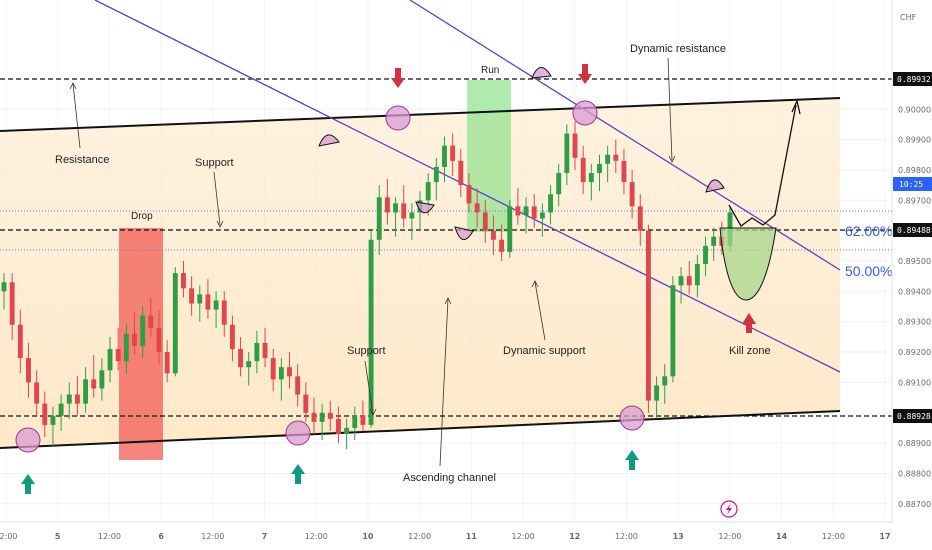 The height and width of the screenshot is (550, 932). I want to click on price-tag-value: 0.89932, so click(914, 79).